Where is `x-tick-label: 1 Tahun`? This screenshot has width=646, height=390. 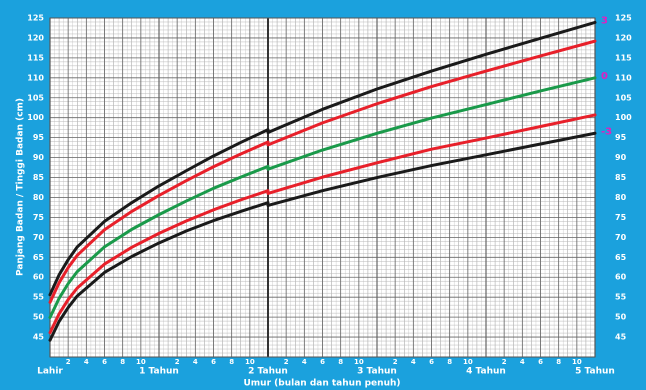
x-tick-label: 1 Tahun is located at coordinates (159, 372).